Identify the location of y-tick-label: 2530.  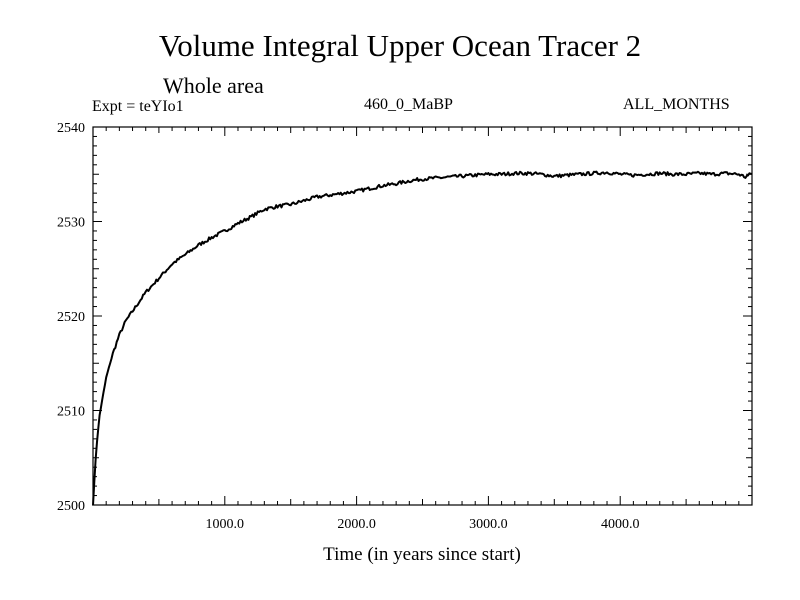
(71, 223).